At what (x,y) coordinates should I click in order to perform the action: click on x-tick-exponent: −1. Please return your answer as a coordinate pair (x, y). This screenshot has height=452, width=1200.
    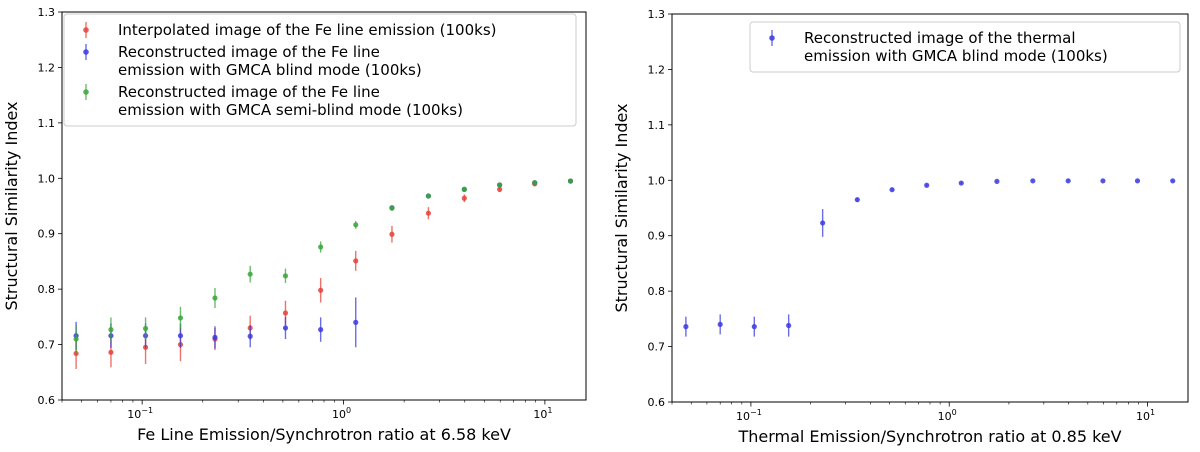
    Looking at the image, I should click on (756, 412).